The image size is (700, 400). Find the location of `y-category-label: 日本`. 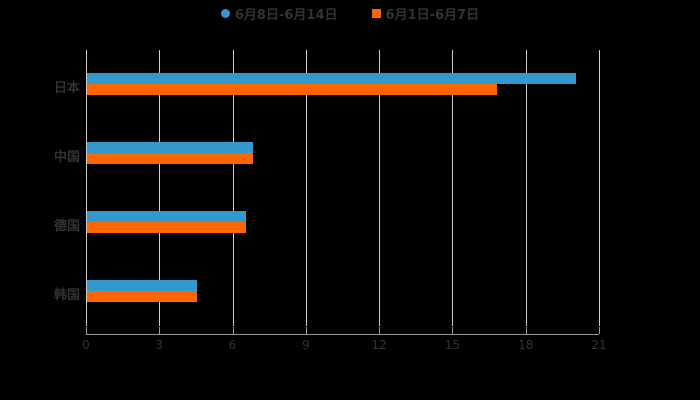

y-category-label: 日本 is located at coordinates (66, 88).